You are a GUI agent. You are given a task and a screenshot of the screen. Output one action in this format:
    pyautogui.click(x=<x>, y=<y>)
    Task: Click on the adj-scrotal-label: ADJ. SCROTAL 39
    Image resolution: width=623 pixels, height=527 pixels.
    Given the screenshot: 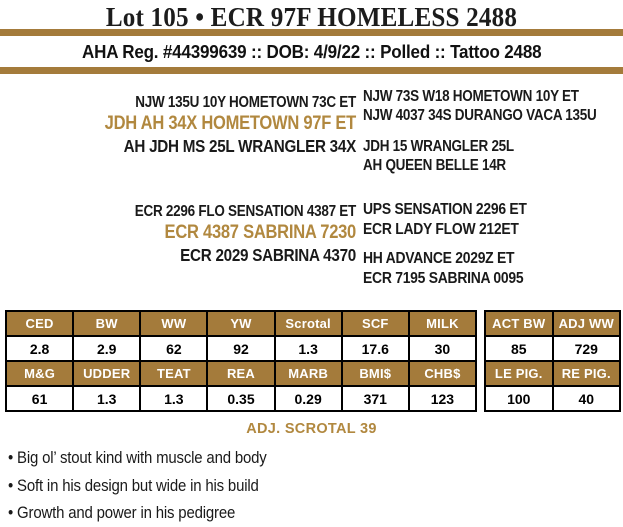 What is the action you would take?
    pyautogui.click(x=311, y=429)
    